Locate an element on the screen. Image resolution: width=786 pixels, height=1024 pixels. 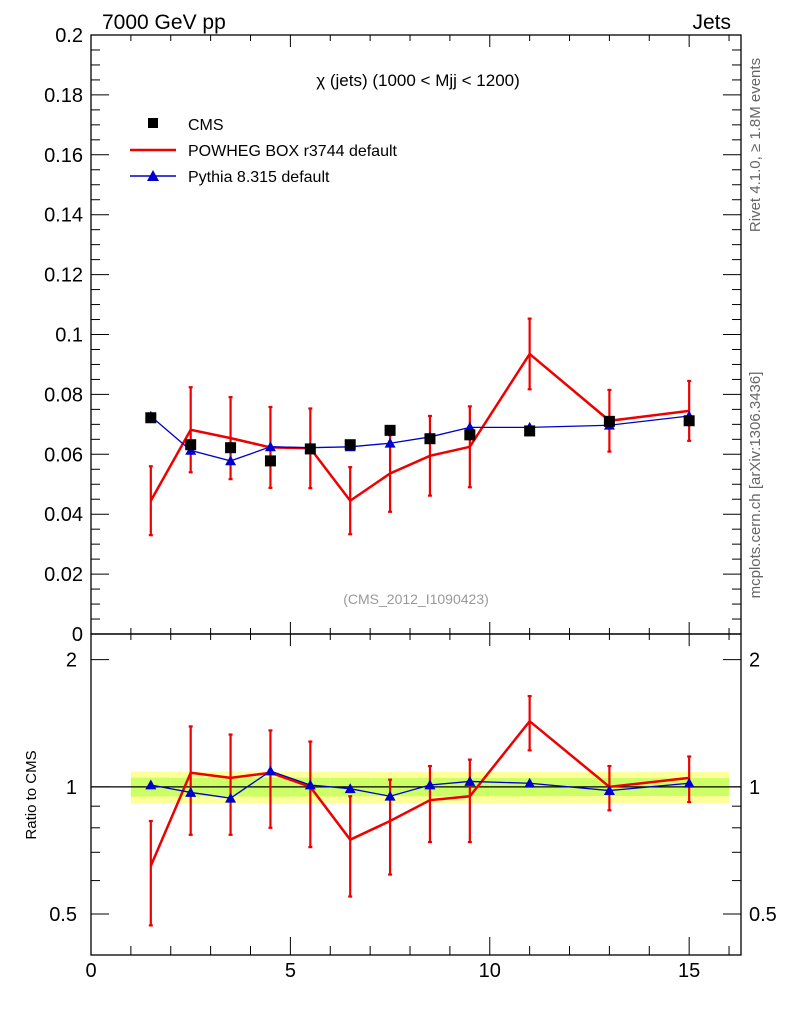
watermark-label: (CMS_2012_I1090423) is located at coordinates (416, 599).